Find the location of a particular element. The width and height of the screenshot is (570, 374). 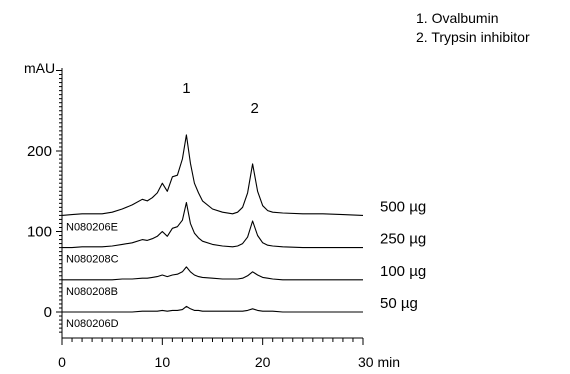

y-tick-label: 0 is located at coordinates (48, 312).